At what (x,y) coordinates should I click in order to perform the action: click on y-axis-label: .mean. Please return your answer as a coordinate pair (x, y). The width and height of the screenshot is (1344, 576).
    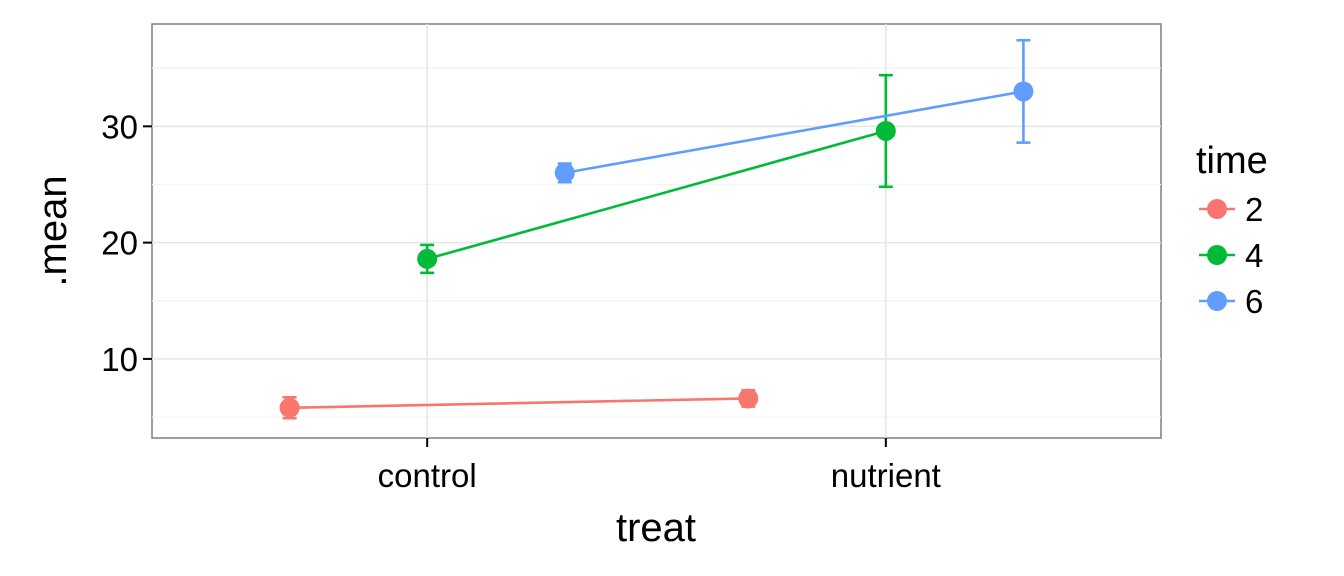
    Looking at the image, I should click on (53, 230).